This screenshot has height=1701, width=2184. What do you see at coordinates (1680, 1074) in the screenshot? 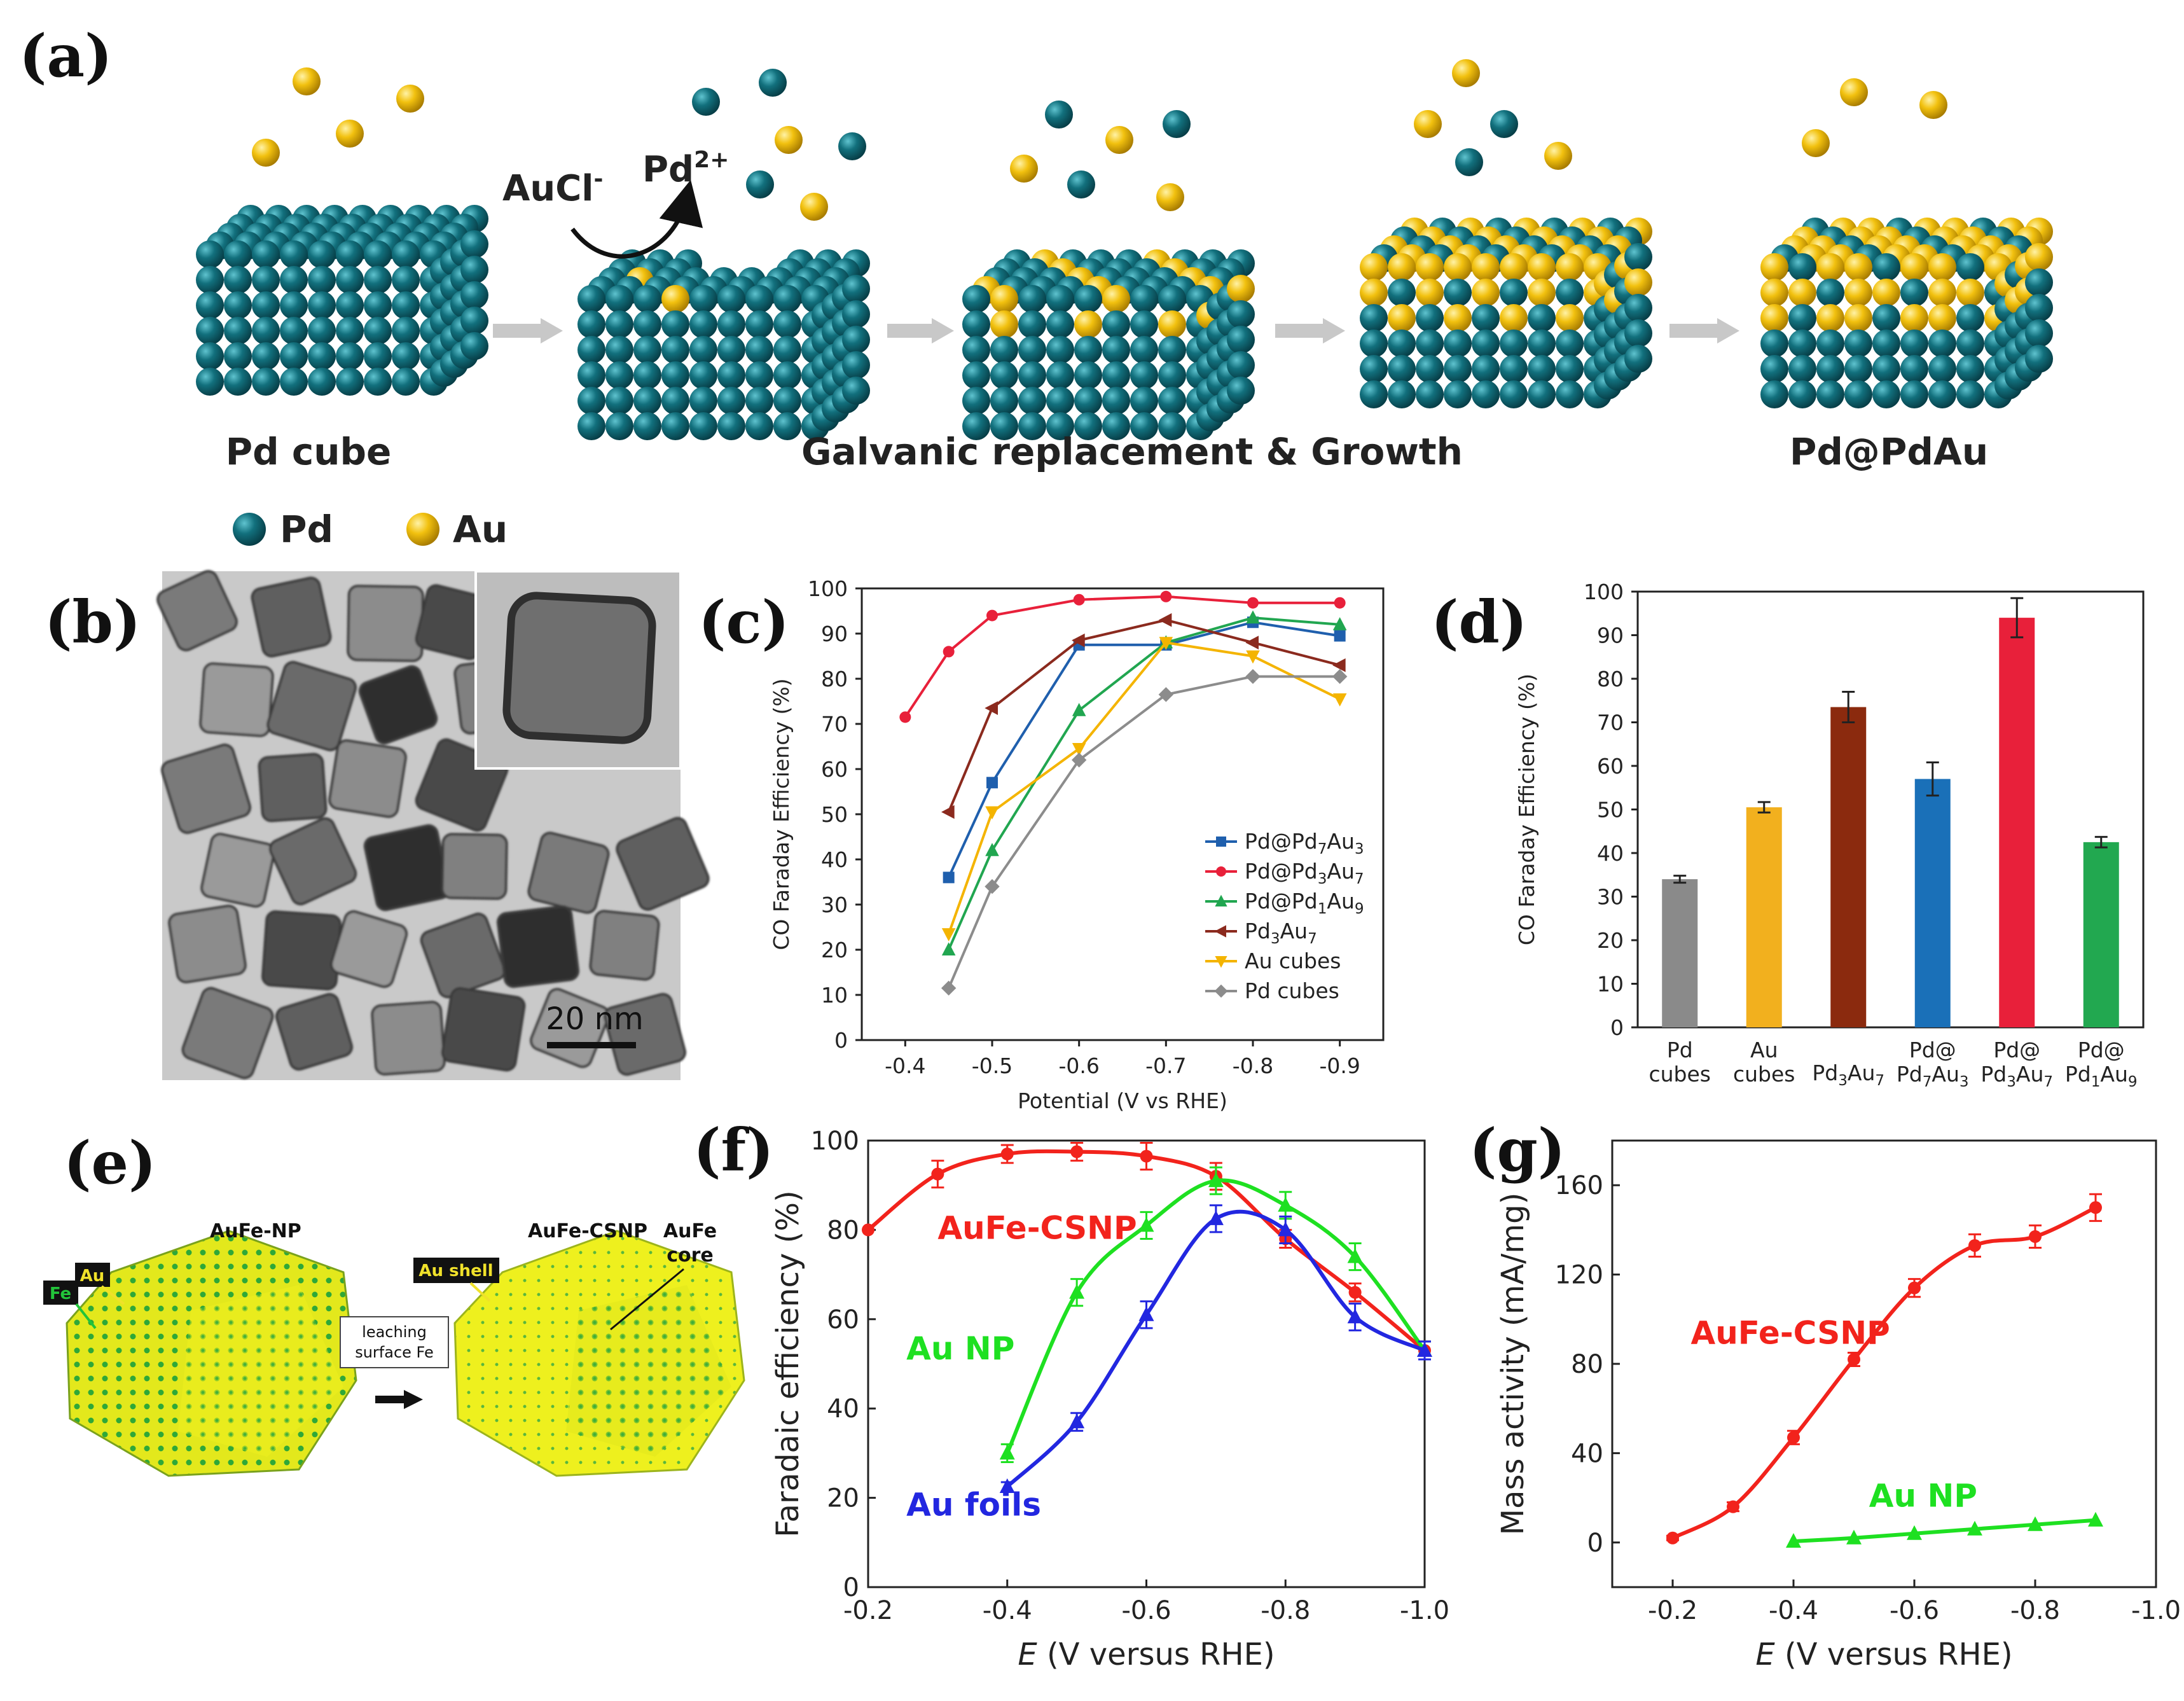
I see `text-part: cubes` at bounding box center [1680, 1074].